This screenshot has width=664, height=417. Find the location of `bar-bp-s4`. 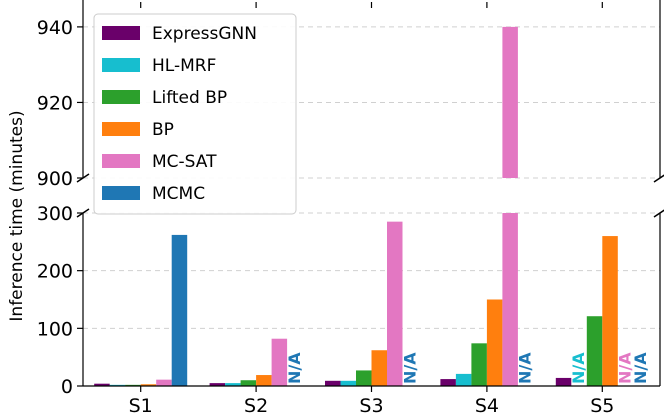

bar-bp-s4 is located at coordinates (494, 342).